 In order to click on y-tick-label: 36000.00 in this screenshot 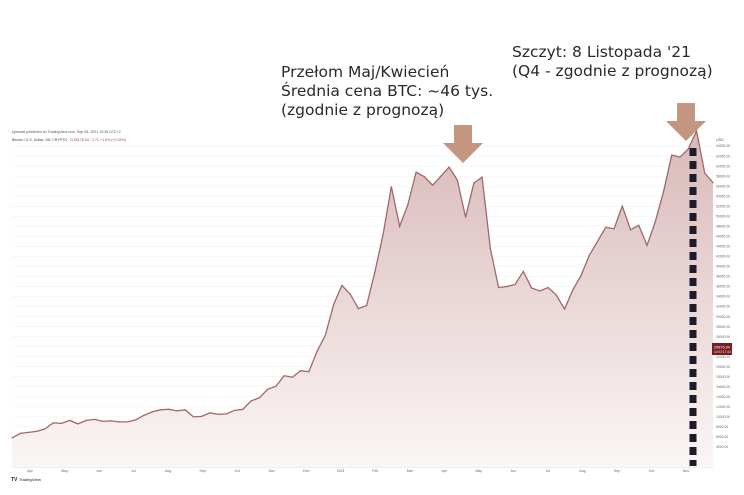, I will do `click(723, 287)`.